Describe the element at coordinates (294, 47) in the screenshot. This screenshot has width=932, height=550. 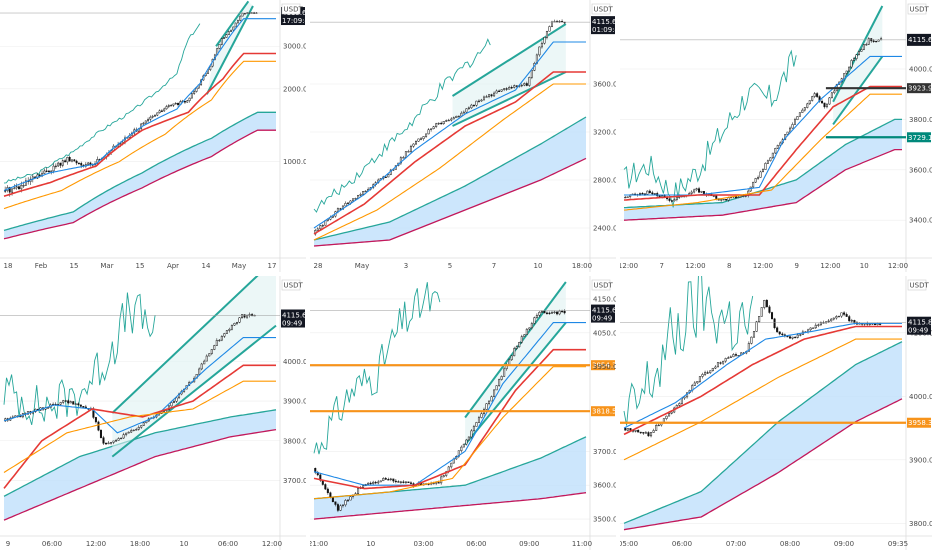
I see `price-tick-label: 3000.00` at that location.